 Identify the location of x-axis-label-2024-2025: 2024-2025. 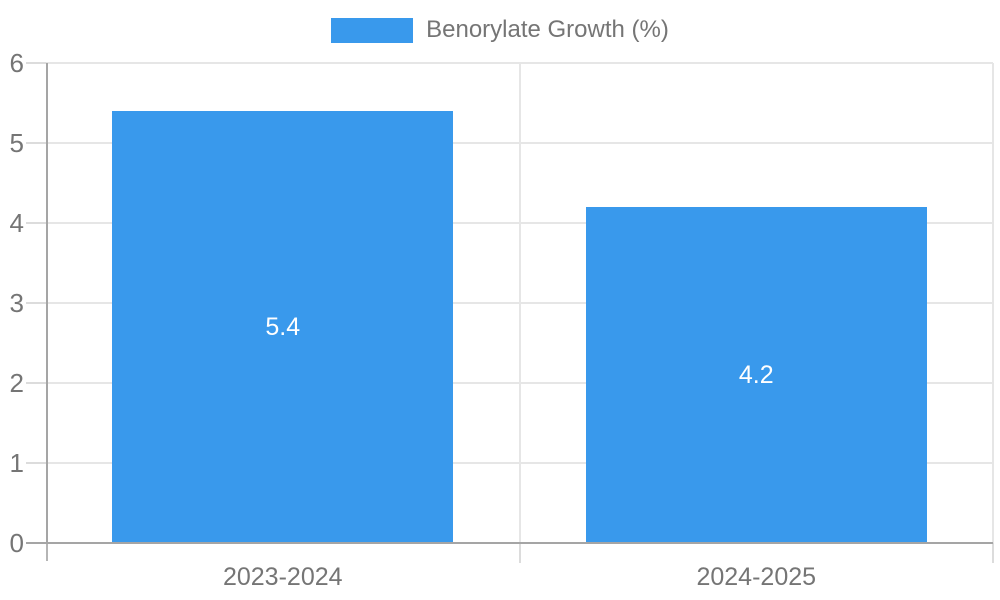
(756, 577).